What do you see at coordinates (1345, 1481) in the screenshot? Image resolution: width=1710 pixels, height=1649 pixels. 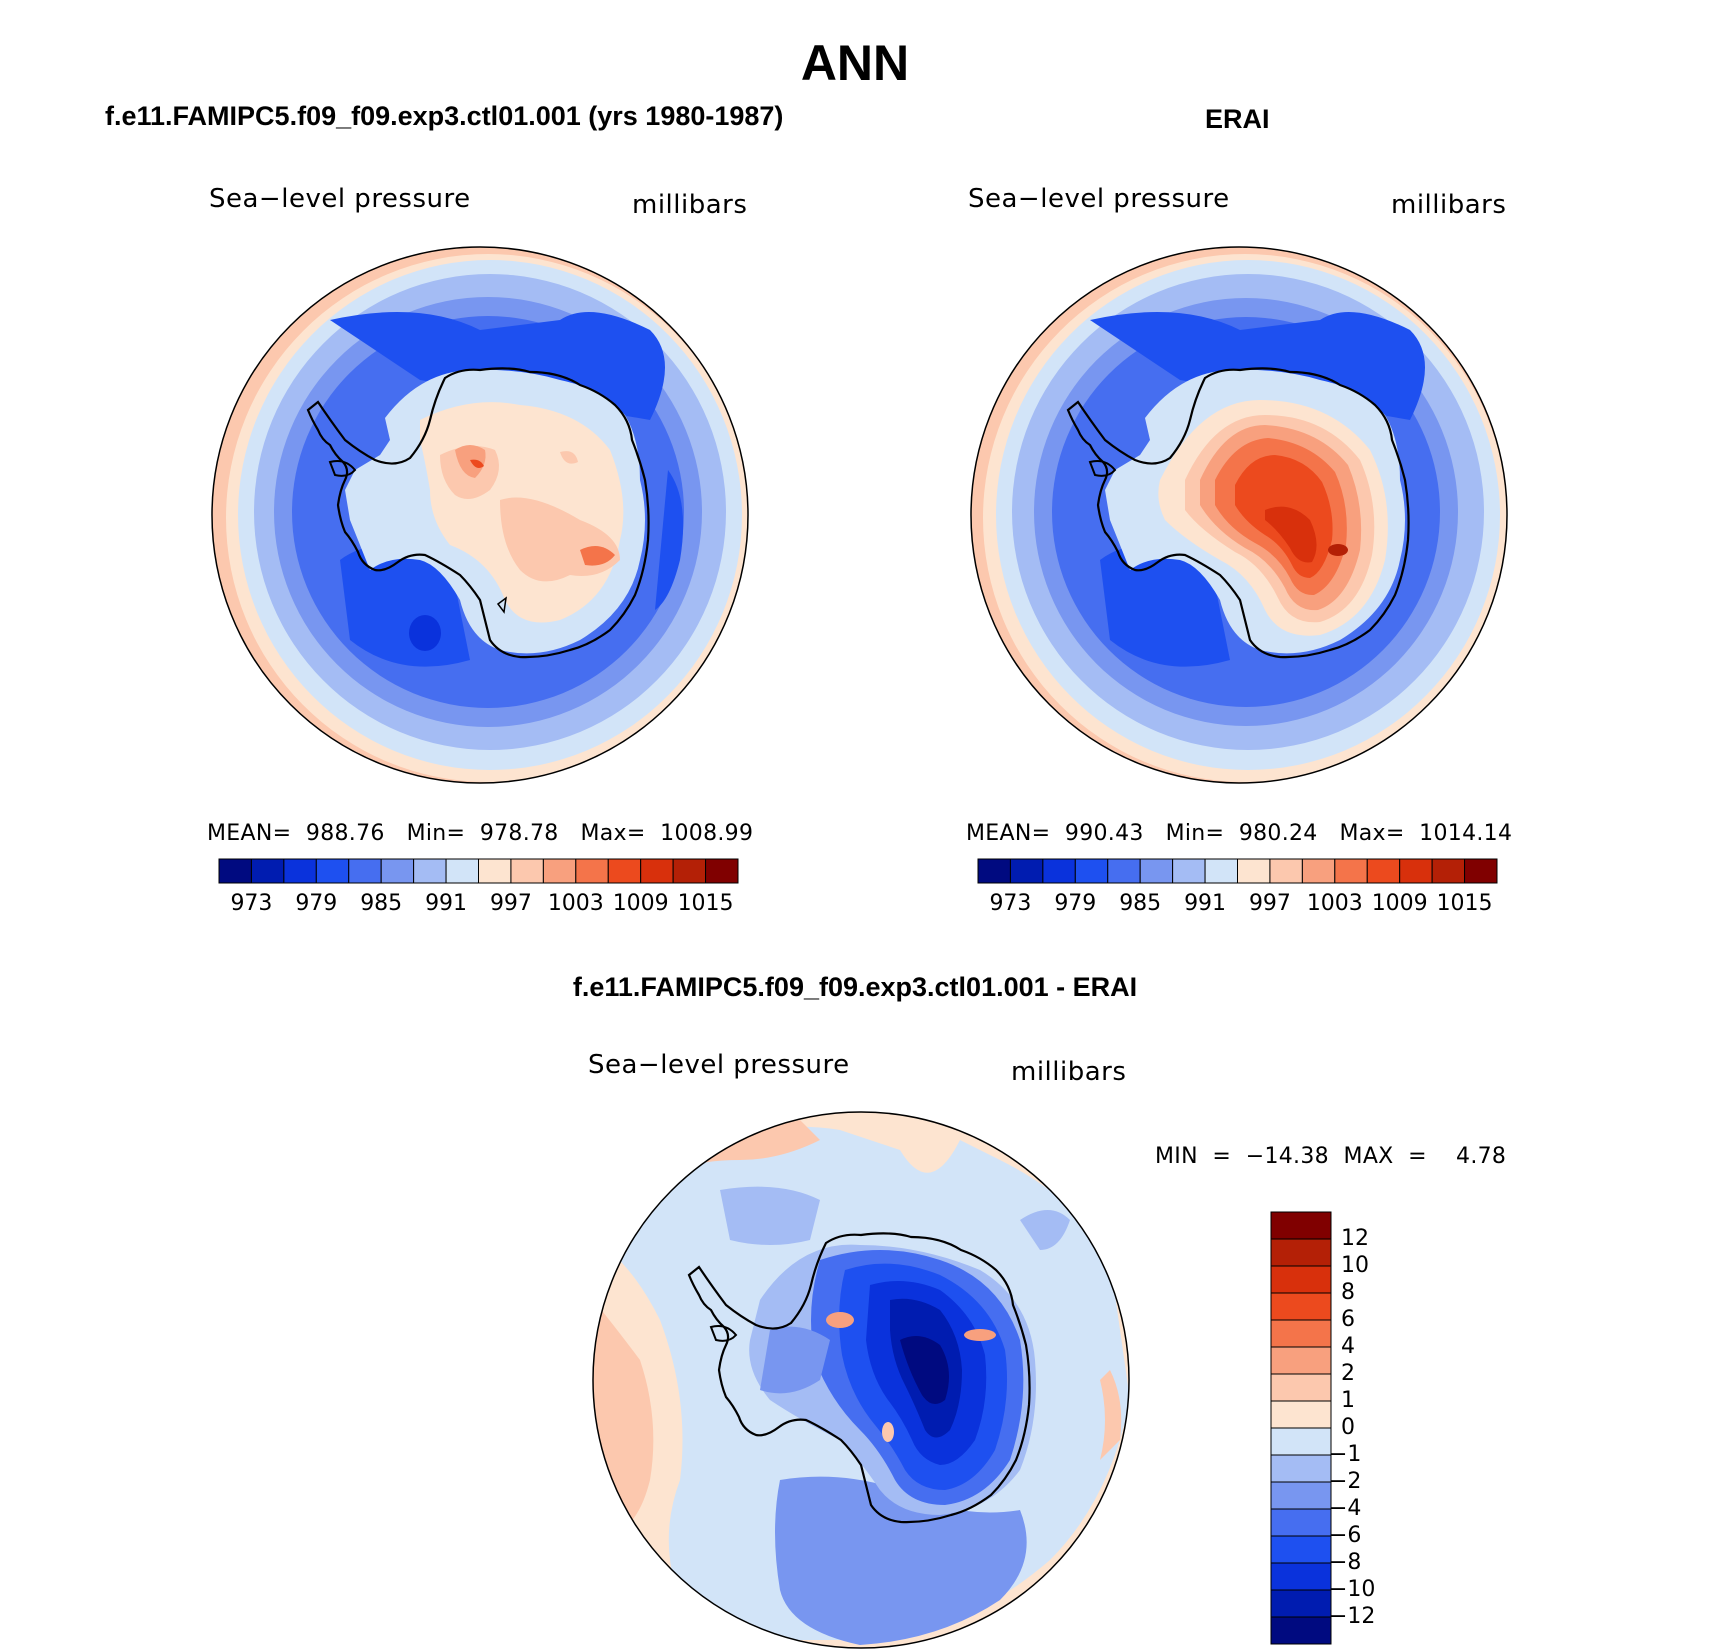 I see `diff-colorbar-tick-label: −2` at bounding box center [1345, 1481].